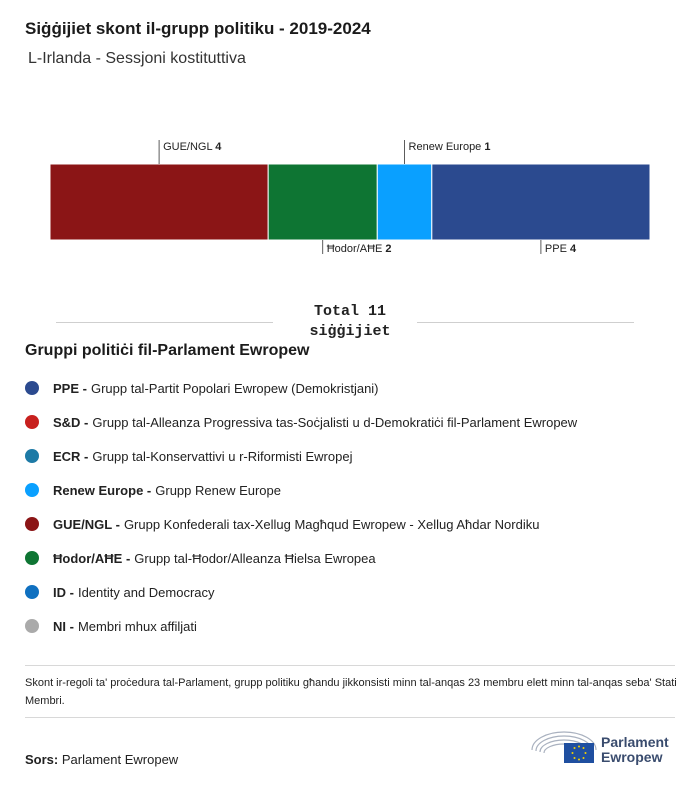 The width and height of the screenshot is (700, 786). Describe the element at coordinates (32, 558) in the screenshot. I see `greens-color-dot` at that location.